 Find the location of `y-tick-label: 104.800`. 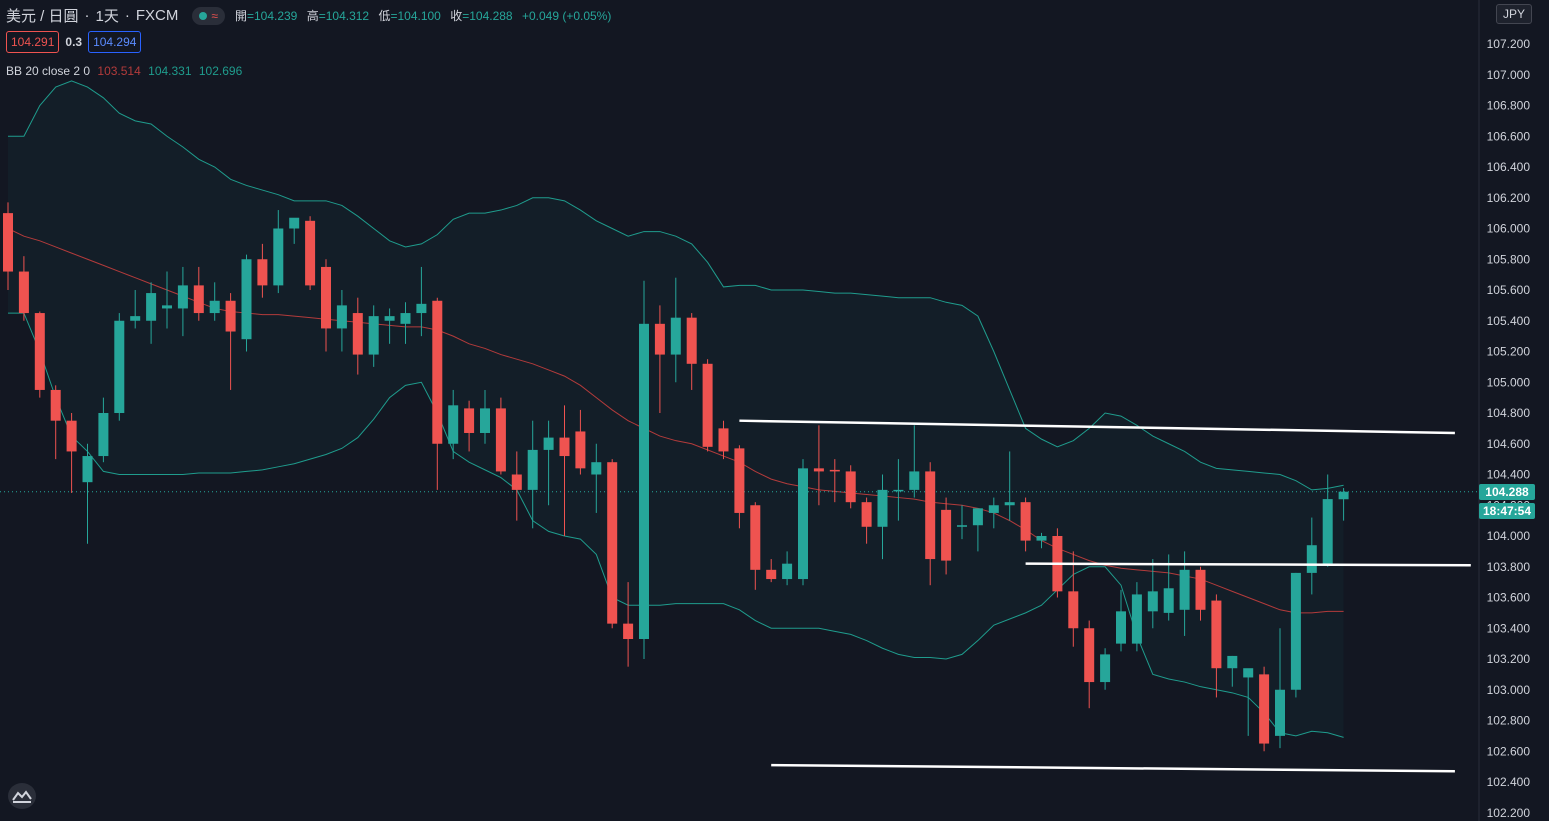

y-tick-label: 104.800 is located at coordinates (1509, 413).